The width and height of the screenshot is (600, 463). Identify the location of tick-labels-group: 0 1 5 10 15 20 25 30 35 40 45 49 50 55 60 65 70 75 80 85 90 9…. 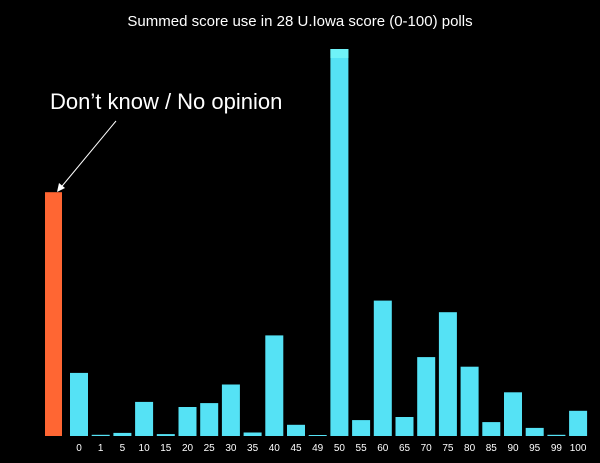
(331, 448).